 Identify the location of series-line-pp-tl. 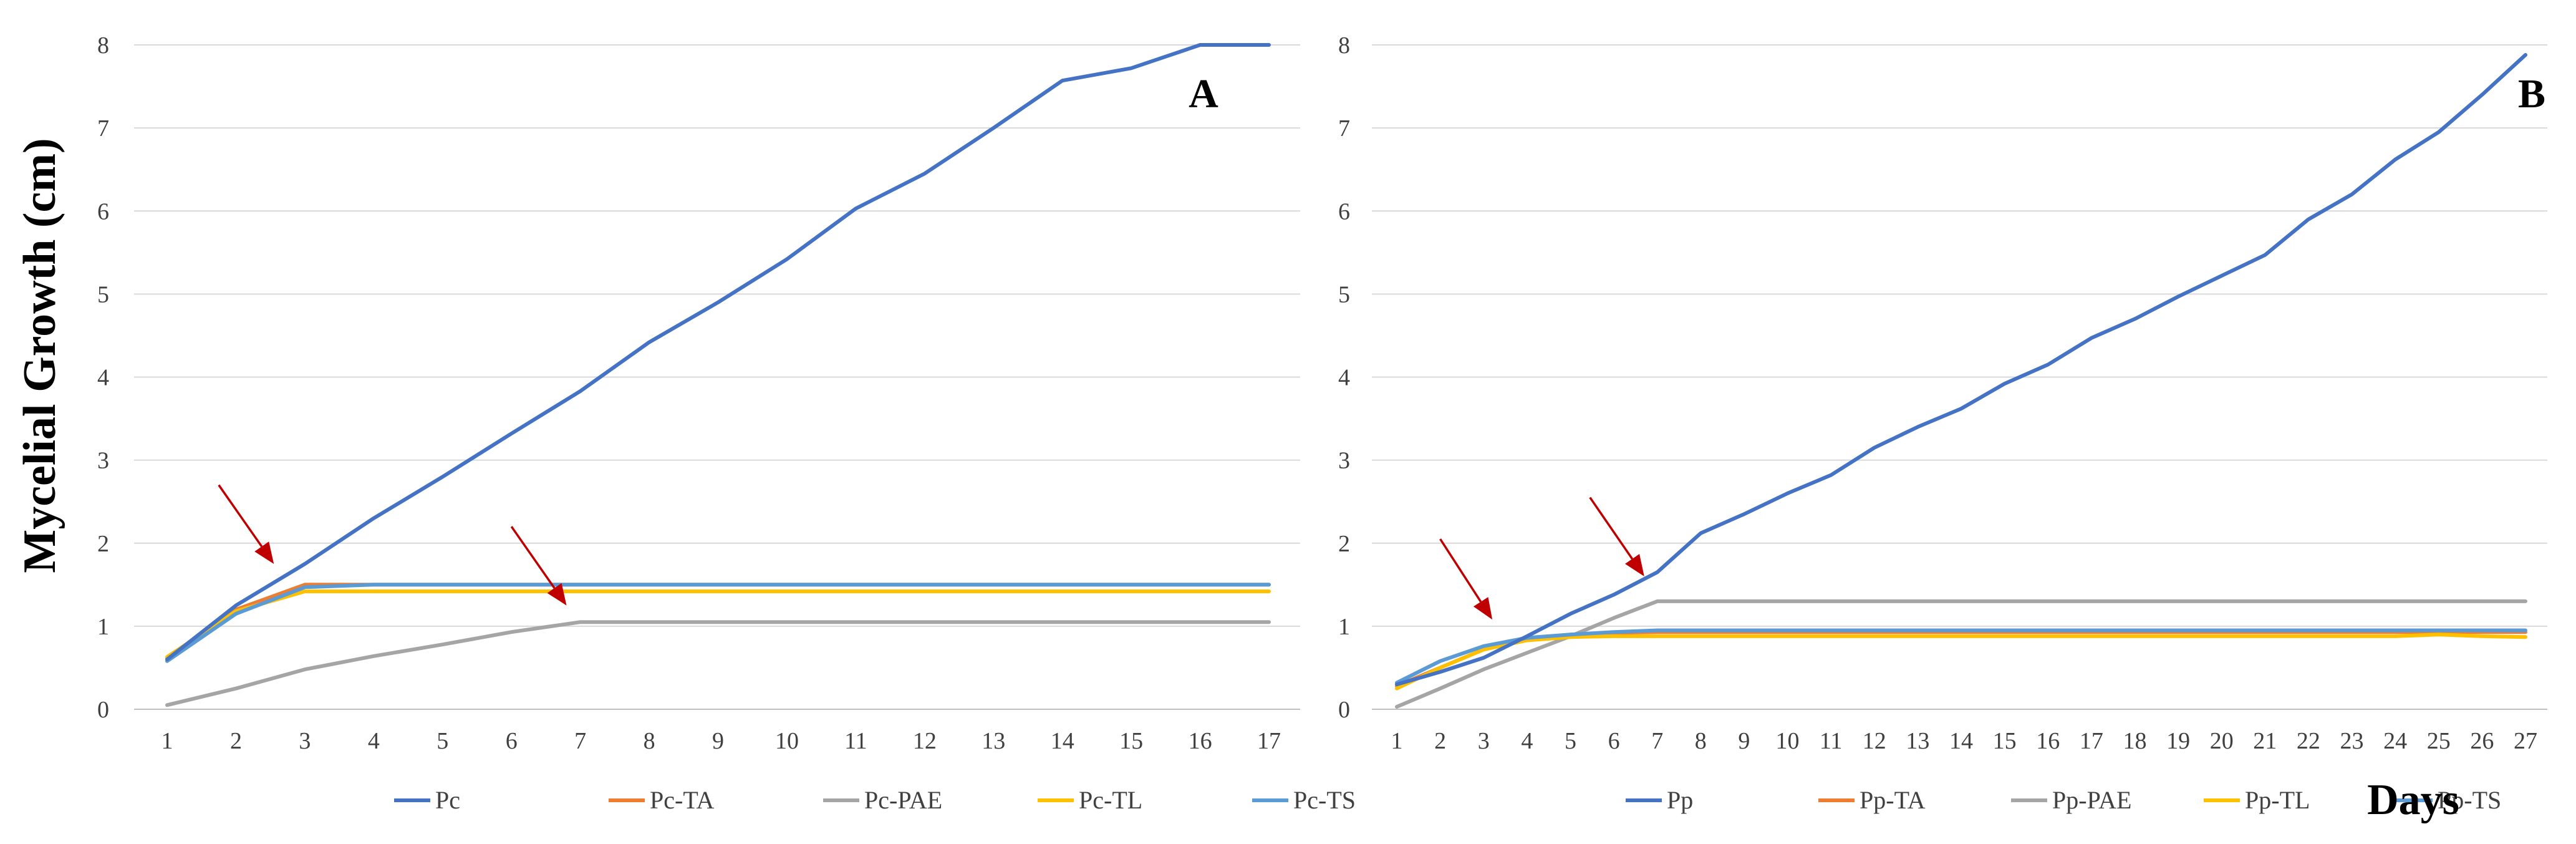
(1961, 662).